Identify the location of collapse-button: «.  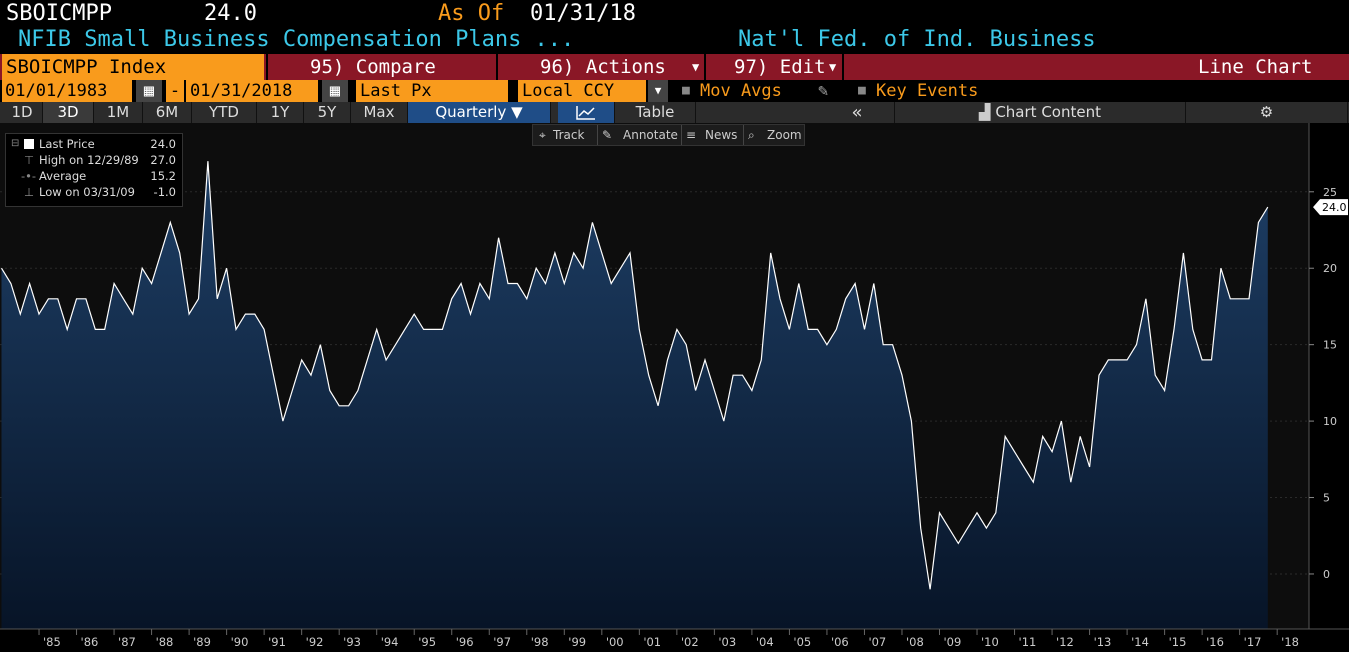
(857, 112).